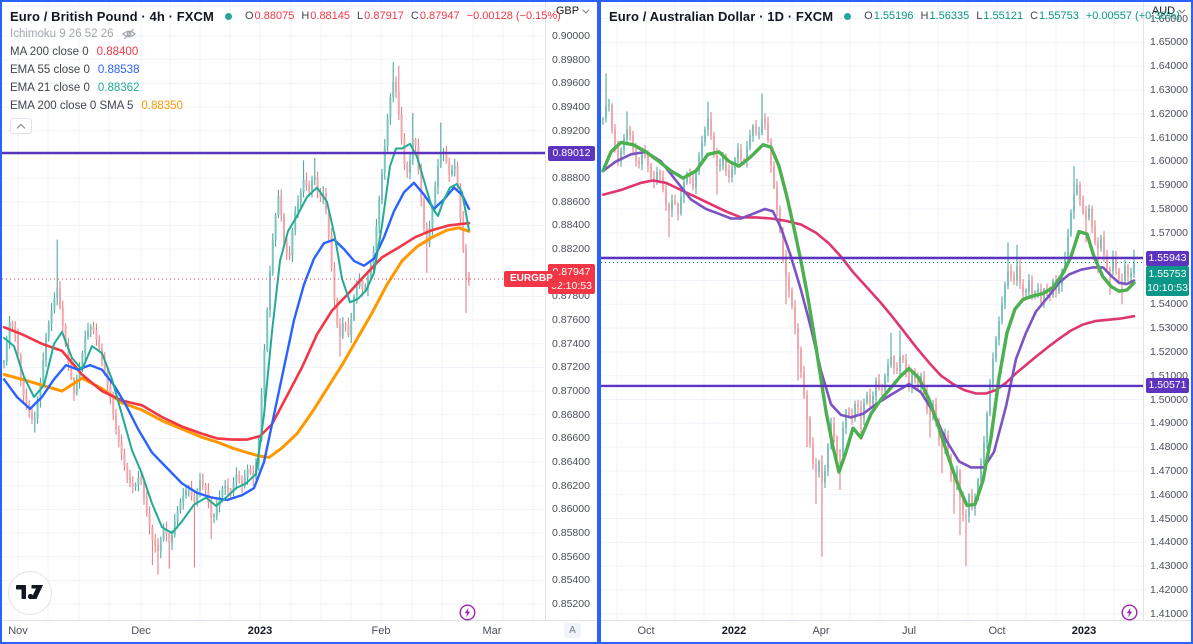 The image size is (1193, 644). Describe the element at coordinates (571, 485) in the screenshot. I see `price-tick-label: 0.86200` at that location.